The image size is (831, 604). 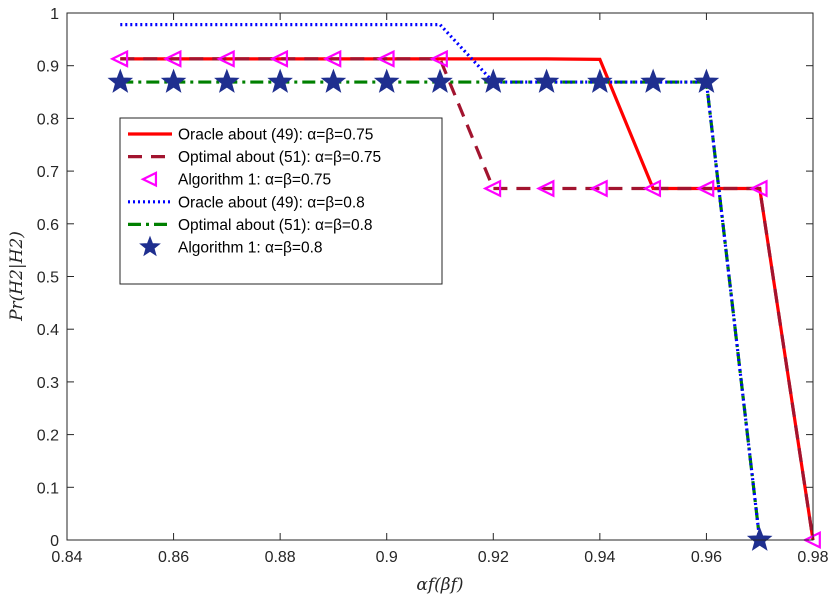 What do you see at coordinates (48, 488) in the screenshot?
I see `y-tick-label: 0.1` at bounding box center [48, 488].